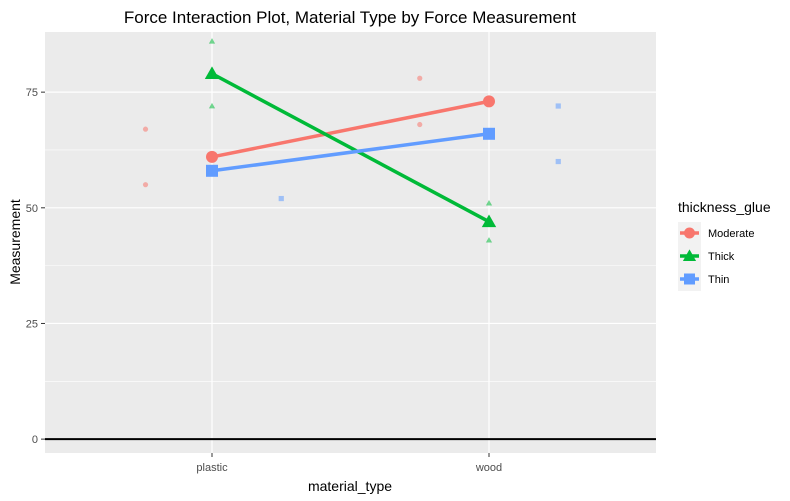 The image size is (790, 501). Describe the element at coordinates (32, 93) in the screenshot. I see `y-tick-label: 75` at that location.